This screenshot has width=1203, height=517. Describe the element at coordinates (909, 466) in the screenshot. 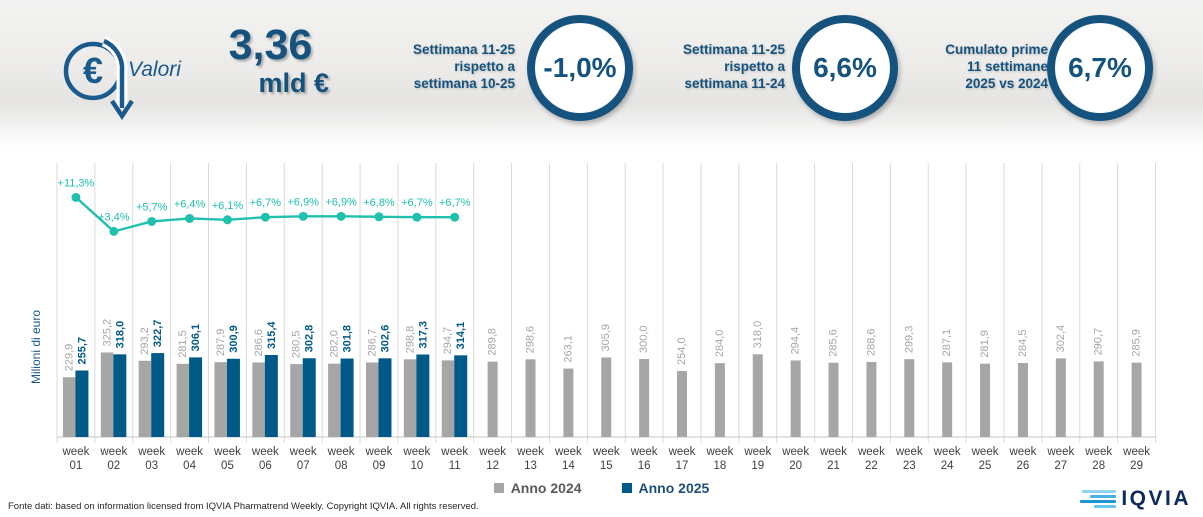

I see `svg-text: 23` at that location.